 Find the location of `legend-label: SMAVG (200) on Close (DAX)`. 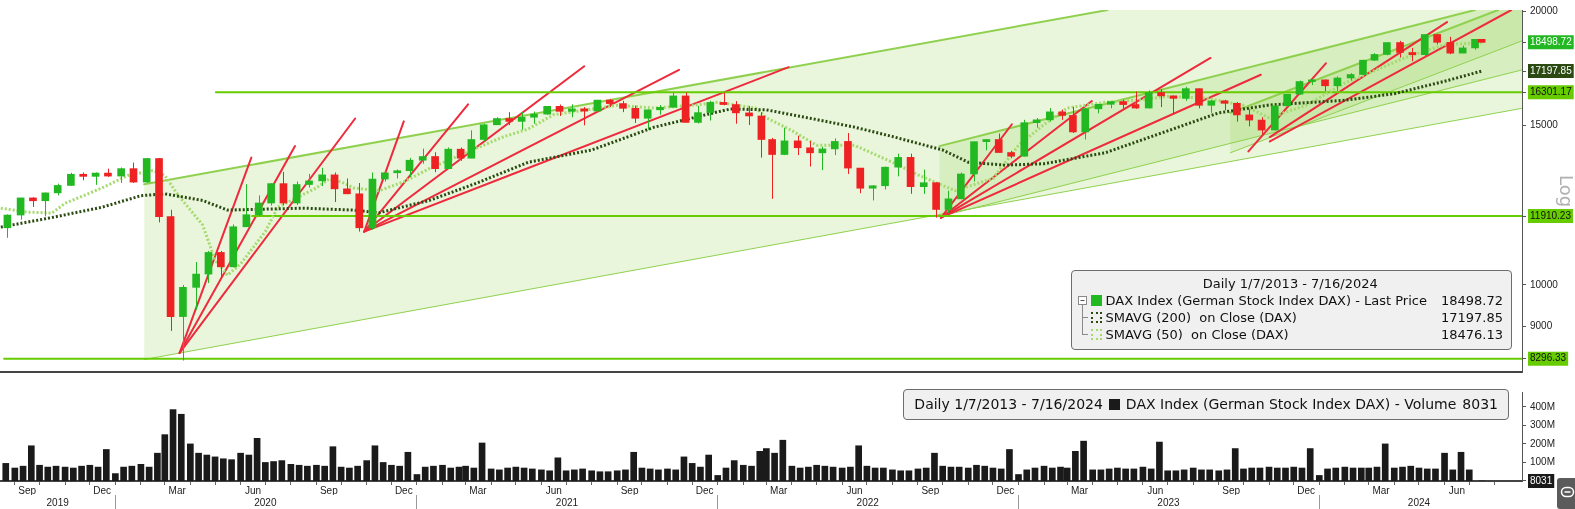

legend-label: SMAVG (200) on Close (DAX) is located at coordinates (1201, 317).